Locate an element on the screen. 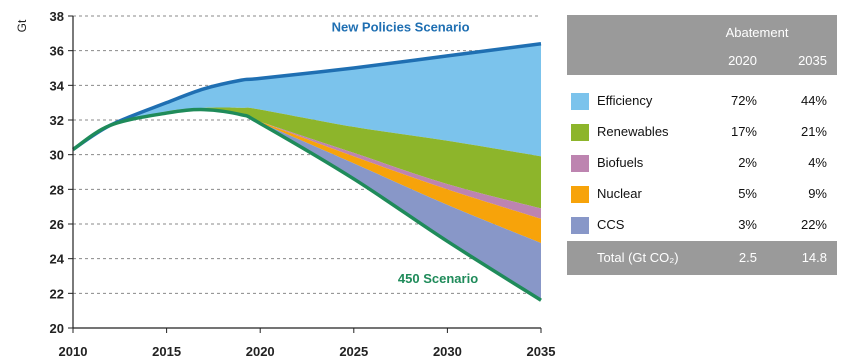 This screenshot has width=843, height=361. ccs-swatch is located at coordinates (580, 225).